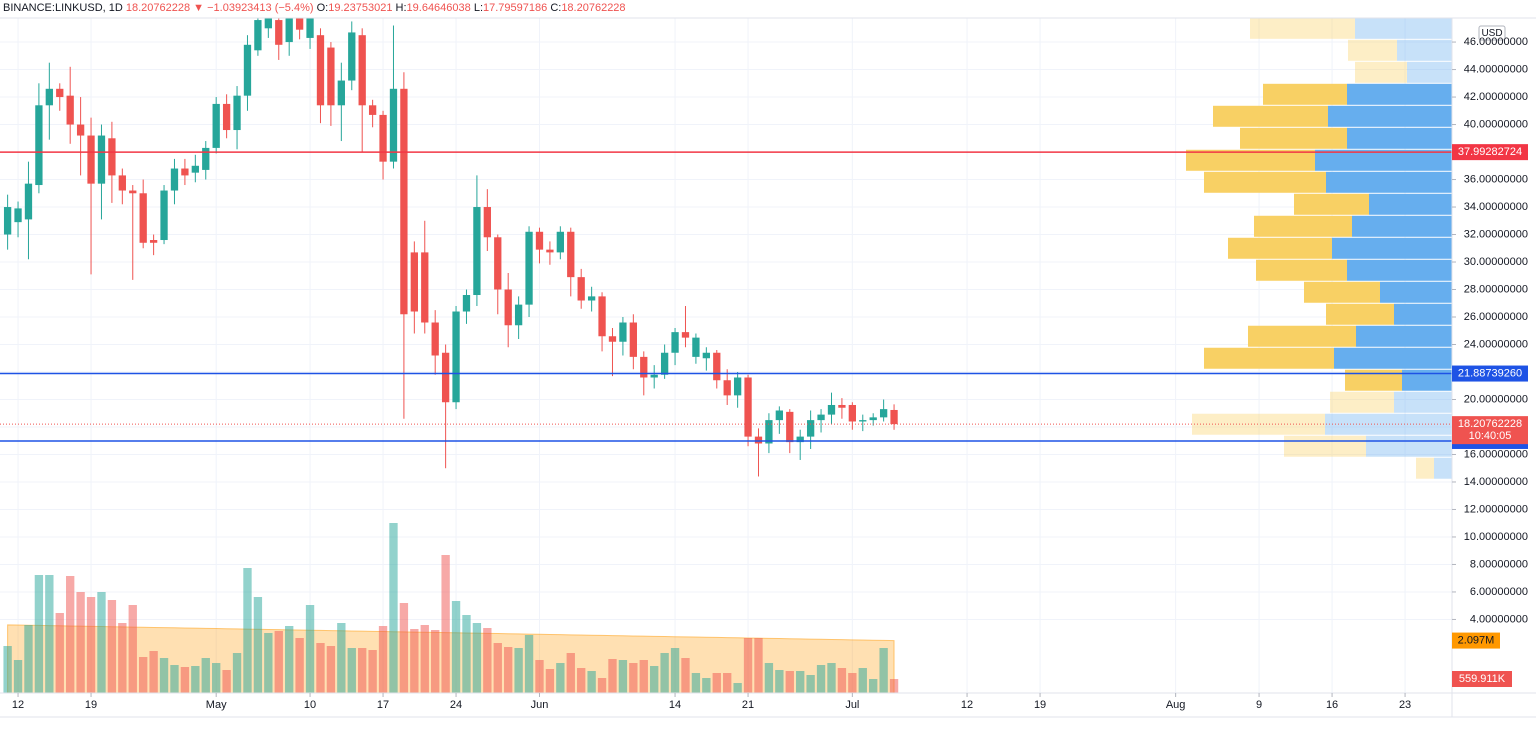  Describe the element at coordinates (478, 8) in the screenshot. I see `low-label: L:` at that location.